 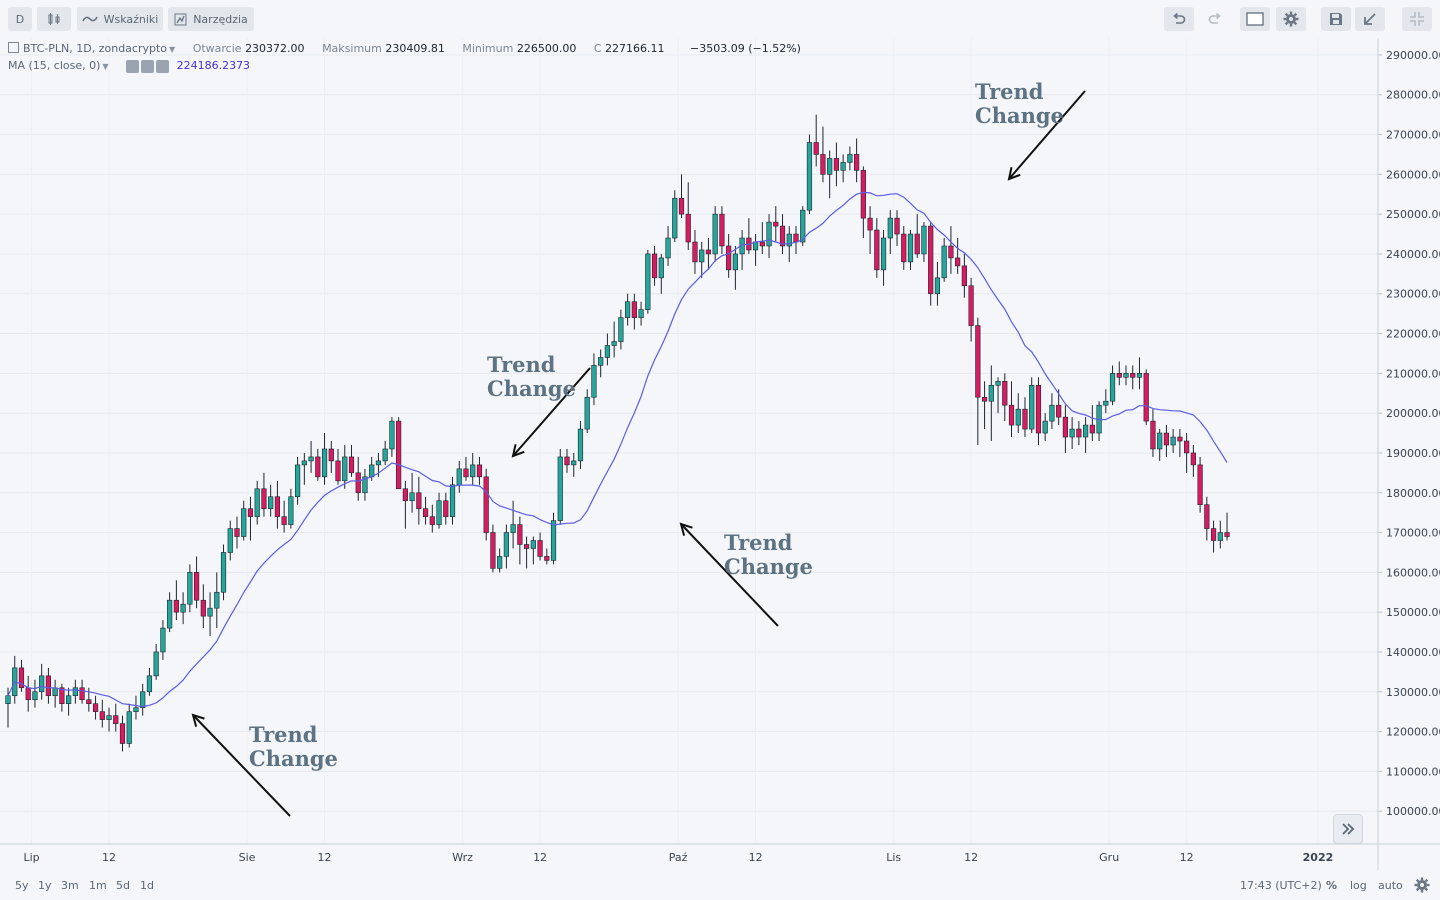 What do you see at coordinates (1332, 885) in the screenshot?
I see `percent-toggle: %` at bounding box center [1332, 885].